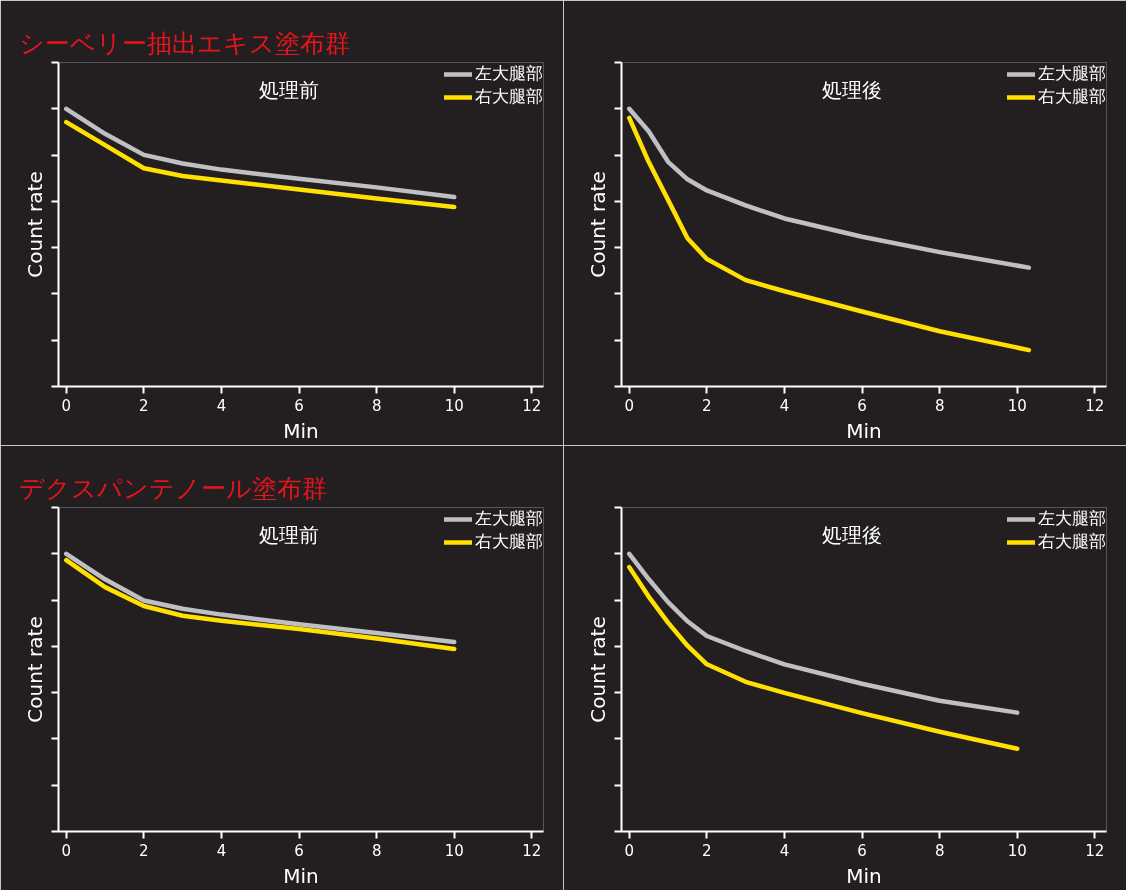 The width and height of the screenshot is (1131, 895). Describe the element at coordinates (184, 43) in the screenshot. I see `chart-title: シーベリー抽出エキス塗布群` at that location.